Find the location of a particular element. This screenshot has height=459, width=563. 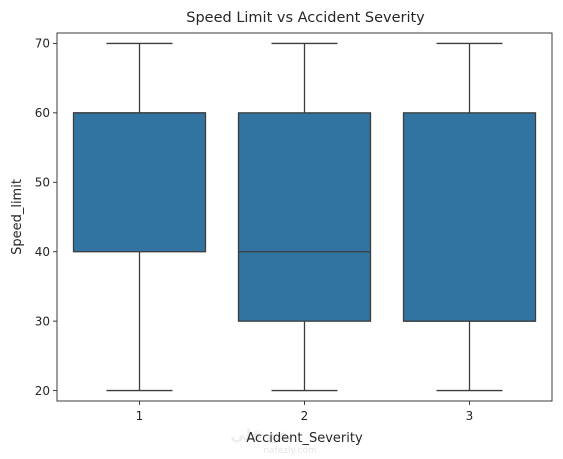

x-tick-label-2: 2 is located at coordinates (305, 416).